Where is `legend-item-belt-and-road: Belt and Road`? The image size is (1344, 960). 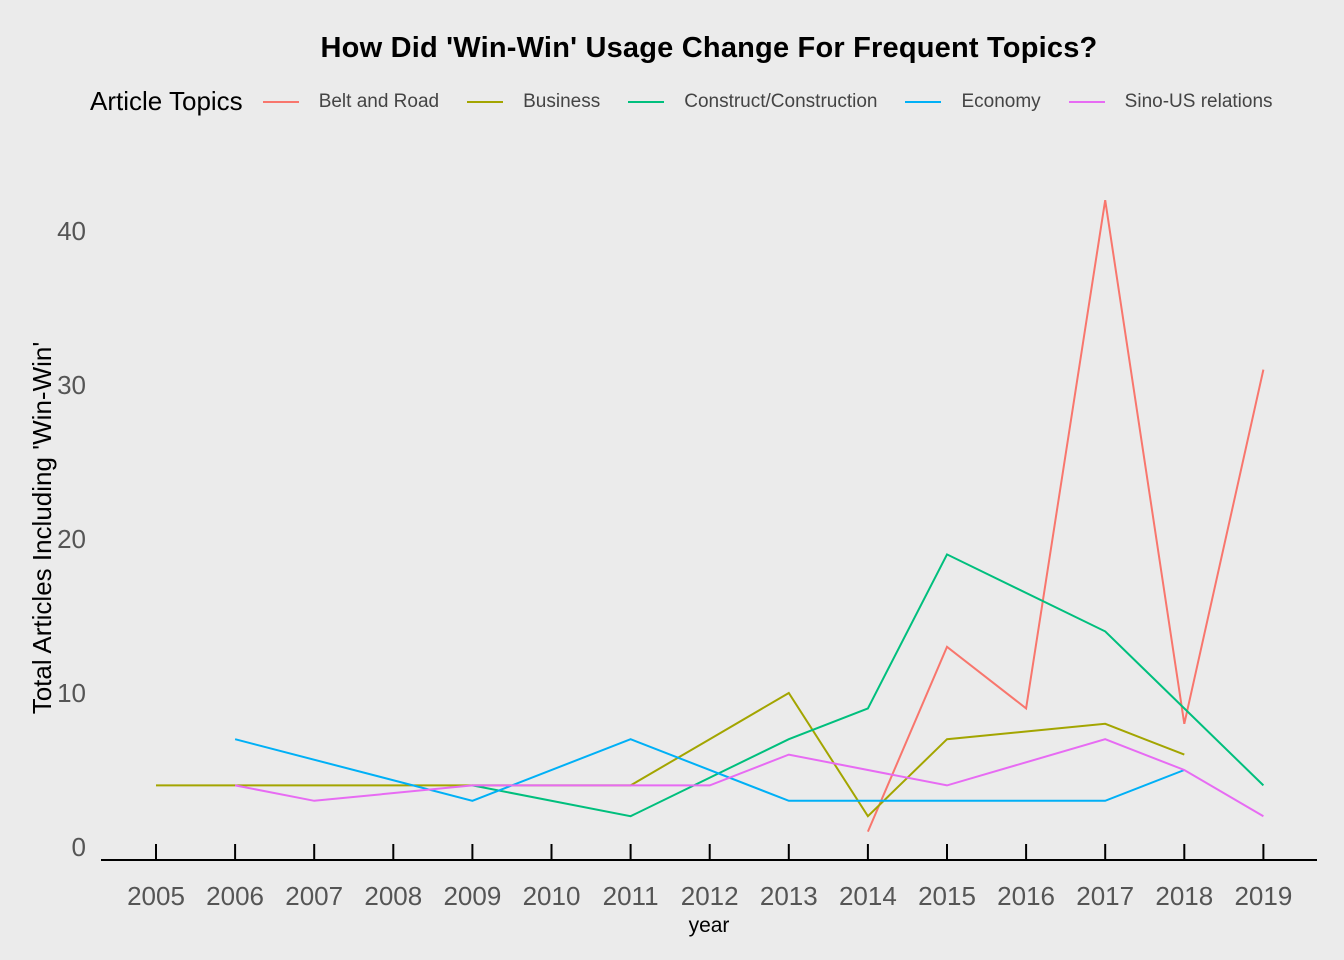 legend-item-belt-and-road: Belt and Road is located at coordinates (351, 101).